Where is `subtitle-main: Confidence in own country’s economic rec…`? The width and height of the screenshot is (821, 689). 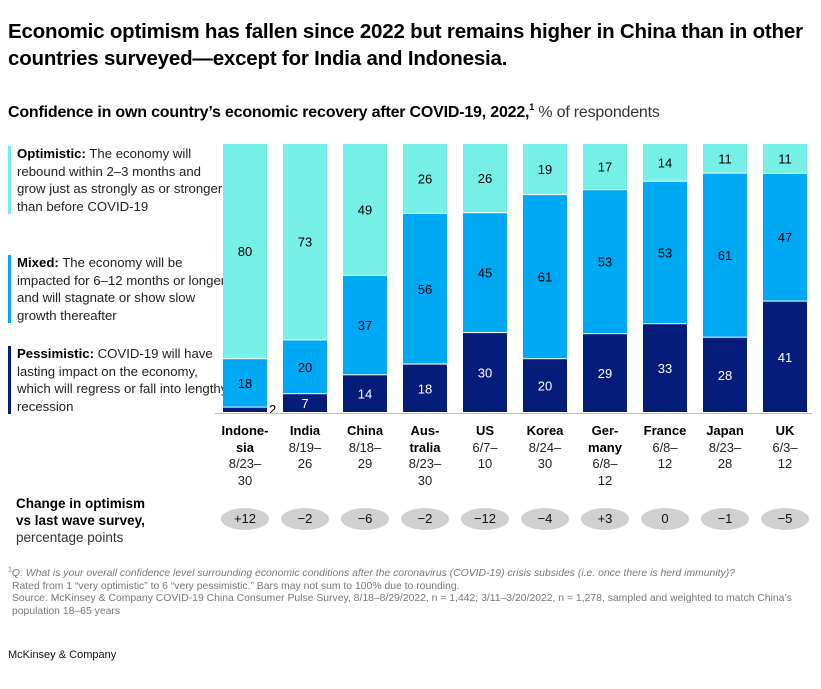 subtitle-main: Confidence in own country’s economic rec… is located at coordinates (269, 112).